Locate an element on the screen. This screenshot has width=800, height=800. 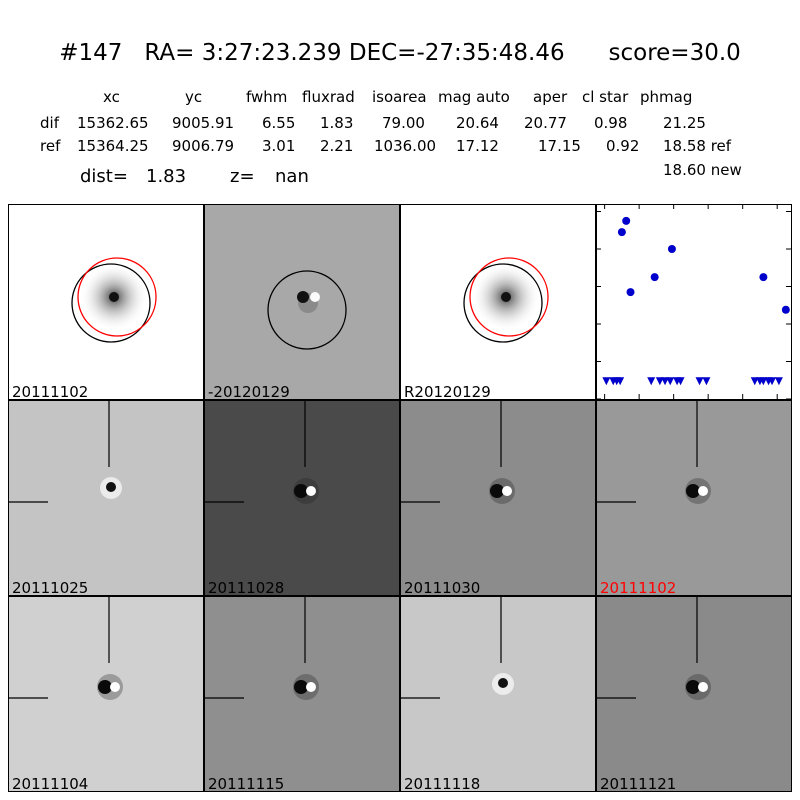
ref-fluxrad: 2.21 is located at coordinates (337, 146).